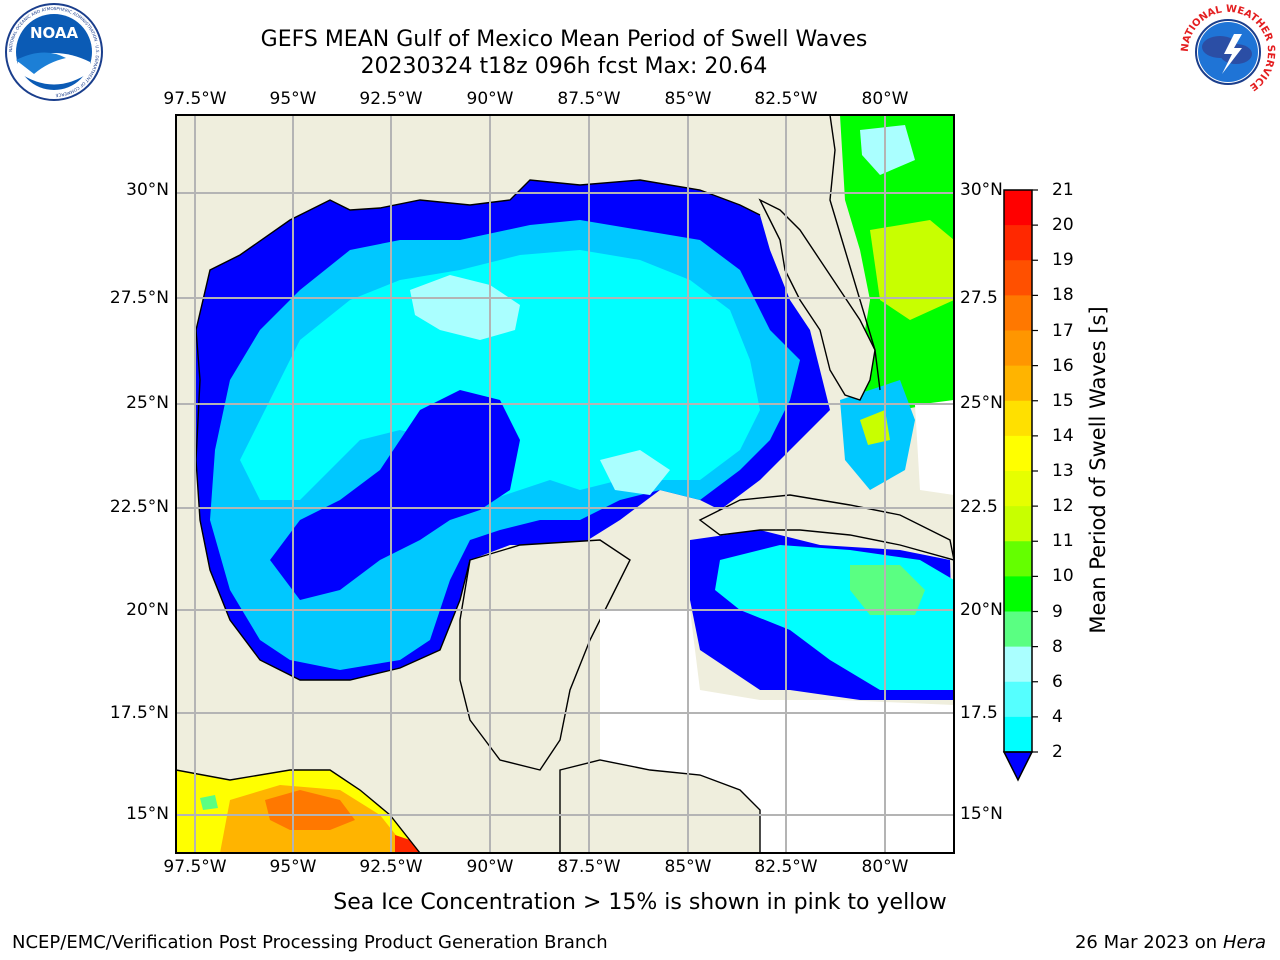  Describe the element at coordinates (981, 610) in the screenshot. I see `lat-label-right: 20°N` at that location.